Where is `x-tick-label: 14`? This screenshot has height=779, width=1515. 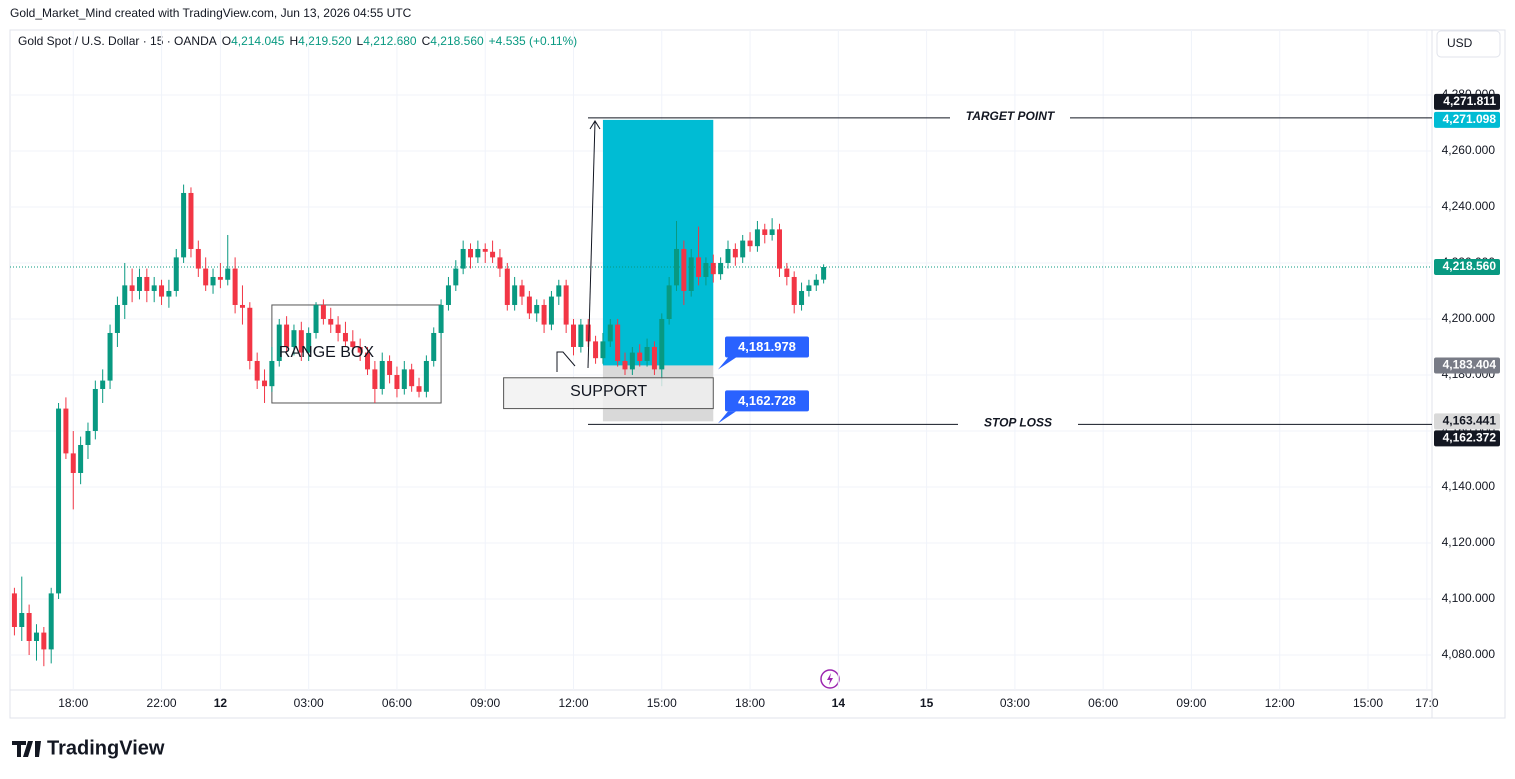 x-tick-label: 14 is located at coordinates (839, 703).